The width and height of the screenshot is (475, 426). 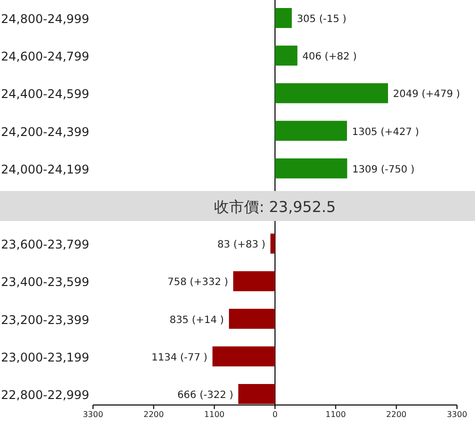 What do you see at coordinates (197, 282) in the screenshot?
I see `data-label: 758 (+332 )` at bounding box center [197, 282].